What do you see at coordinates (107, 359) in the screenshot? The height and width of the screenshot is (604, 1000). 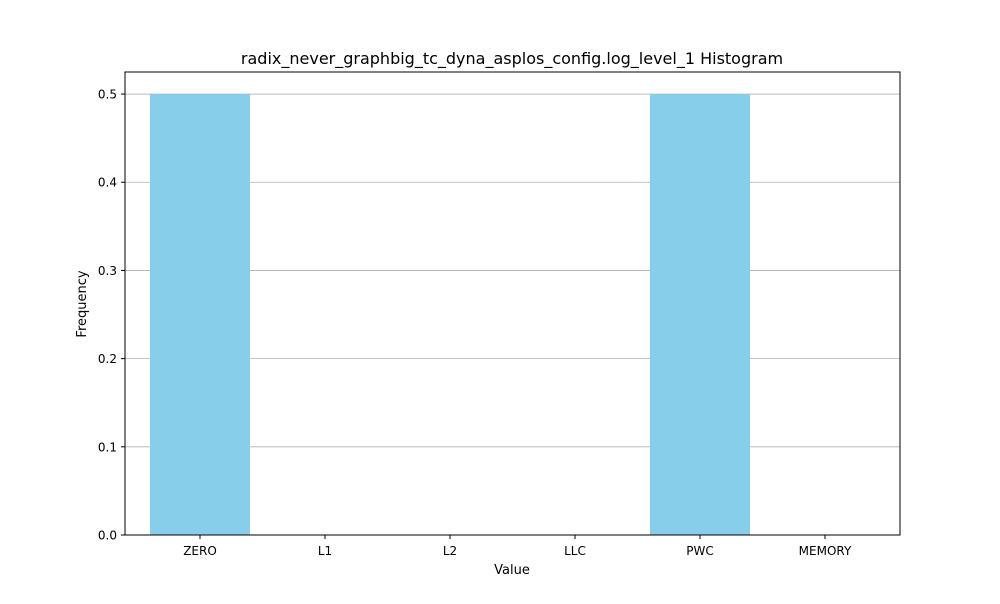 I see `y-tick-label: 0.2` at bounding box center [107, 359].